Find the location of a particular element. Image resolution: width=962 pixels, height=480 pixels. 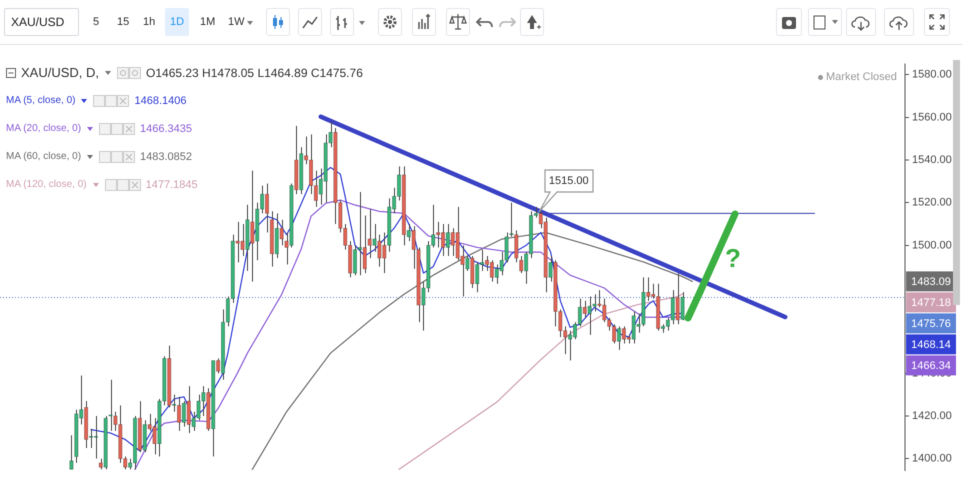

text: XAU/USD is located at coordinates (42, 22).